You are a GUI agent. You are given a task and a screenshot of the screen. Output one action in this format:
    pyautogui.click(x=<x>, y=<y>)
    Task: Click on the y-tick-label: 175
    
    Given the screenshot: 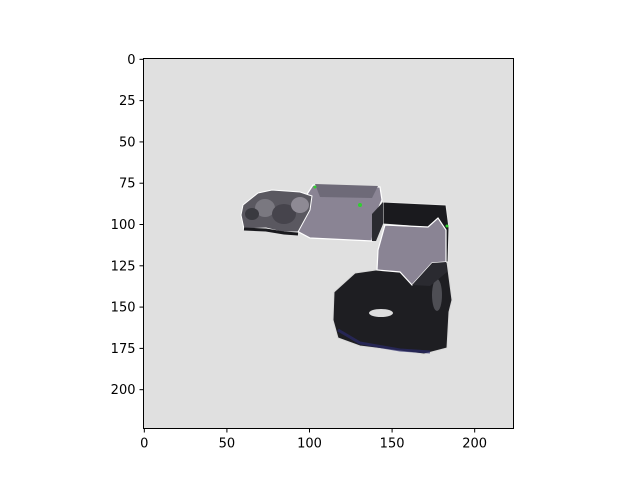 What is the action you would take?
    pyautogui.click(x=123, y=349)
    